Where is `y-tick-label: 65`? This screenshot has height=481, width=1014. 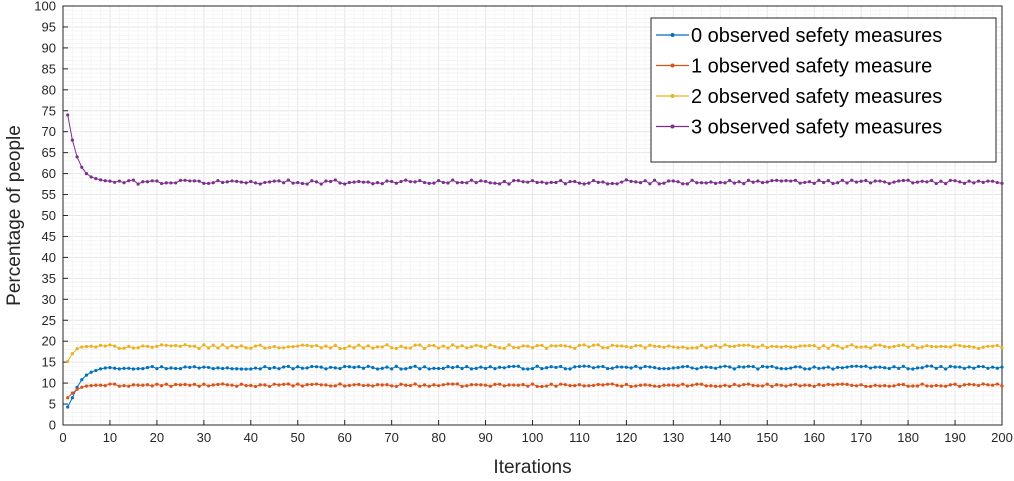 y-tick-label: 65 is located at coordinates (49, 152).